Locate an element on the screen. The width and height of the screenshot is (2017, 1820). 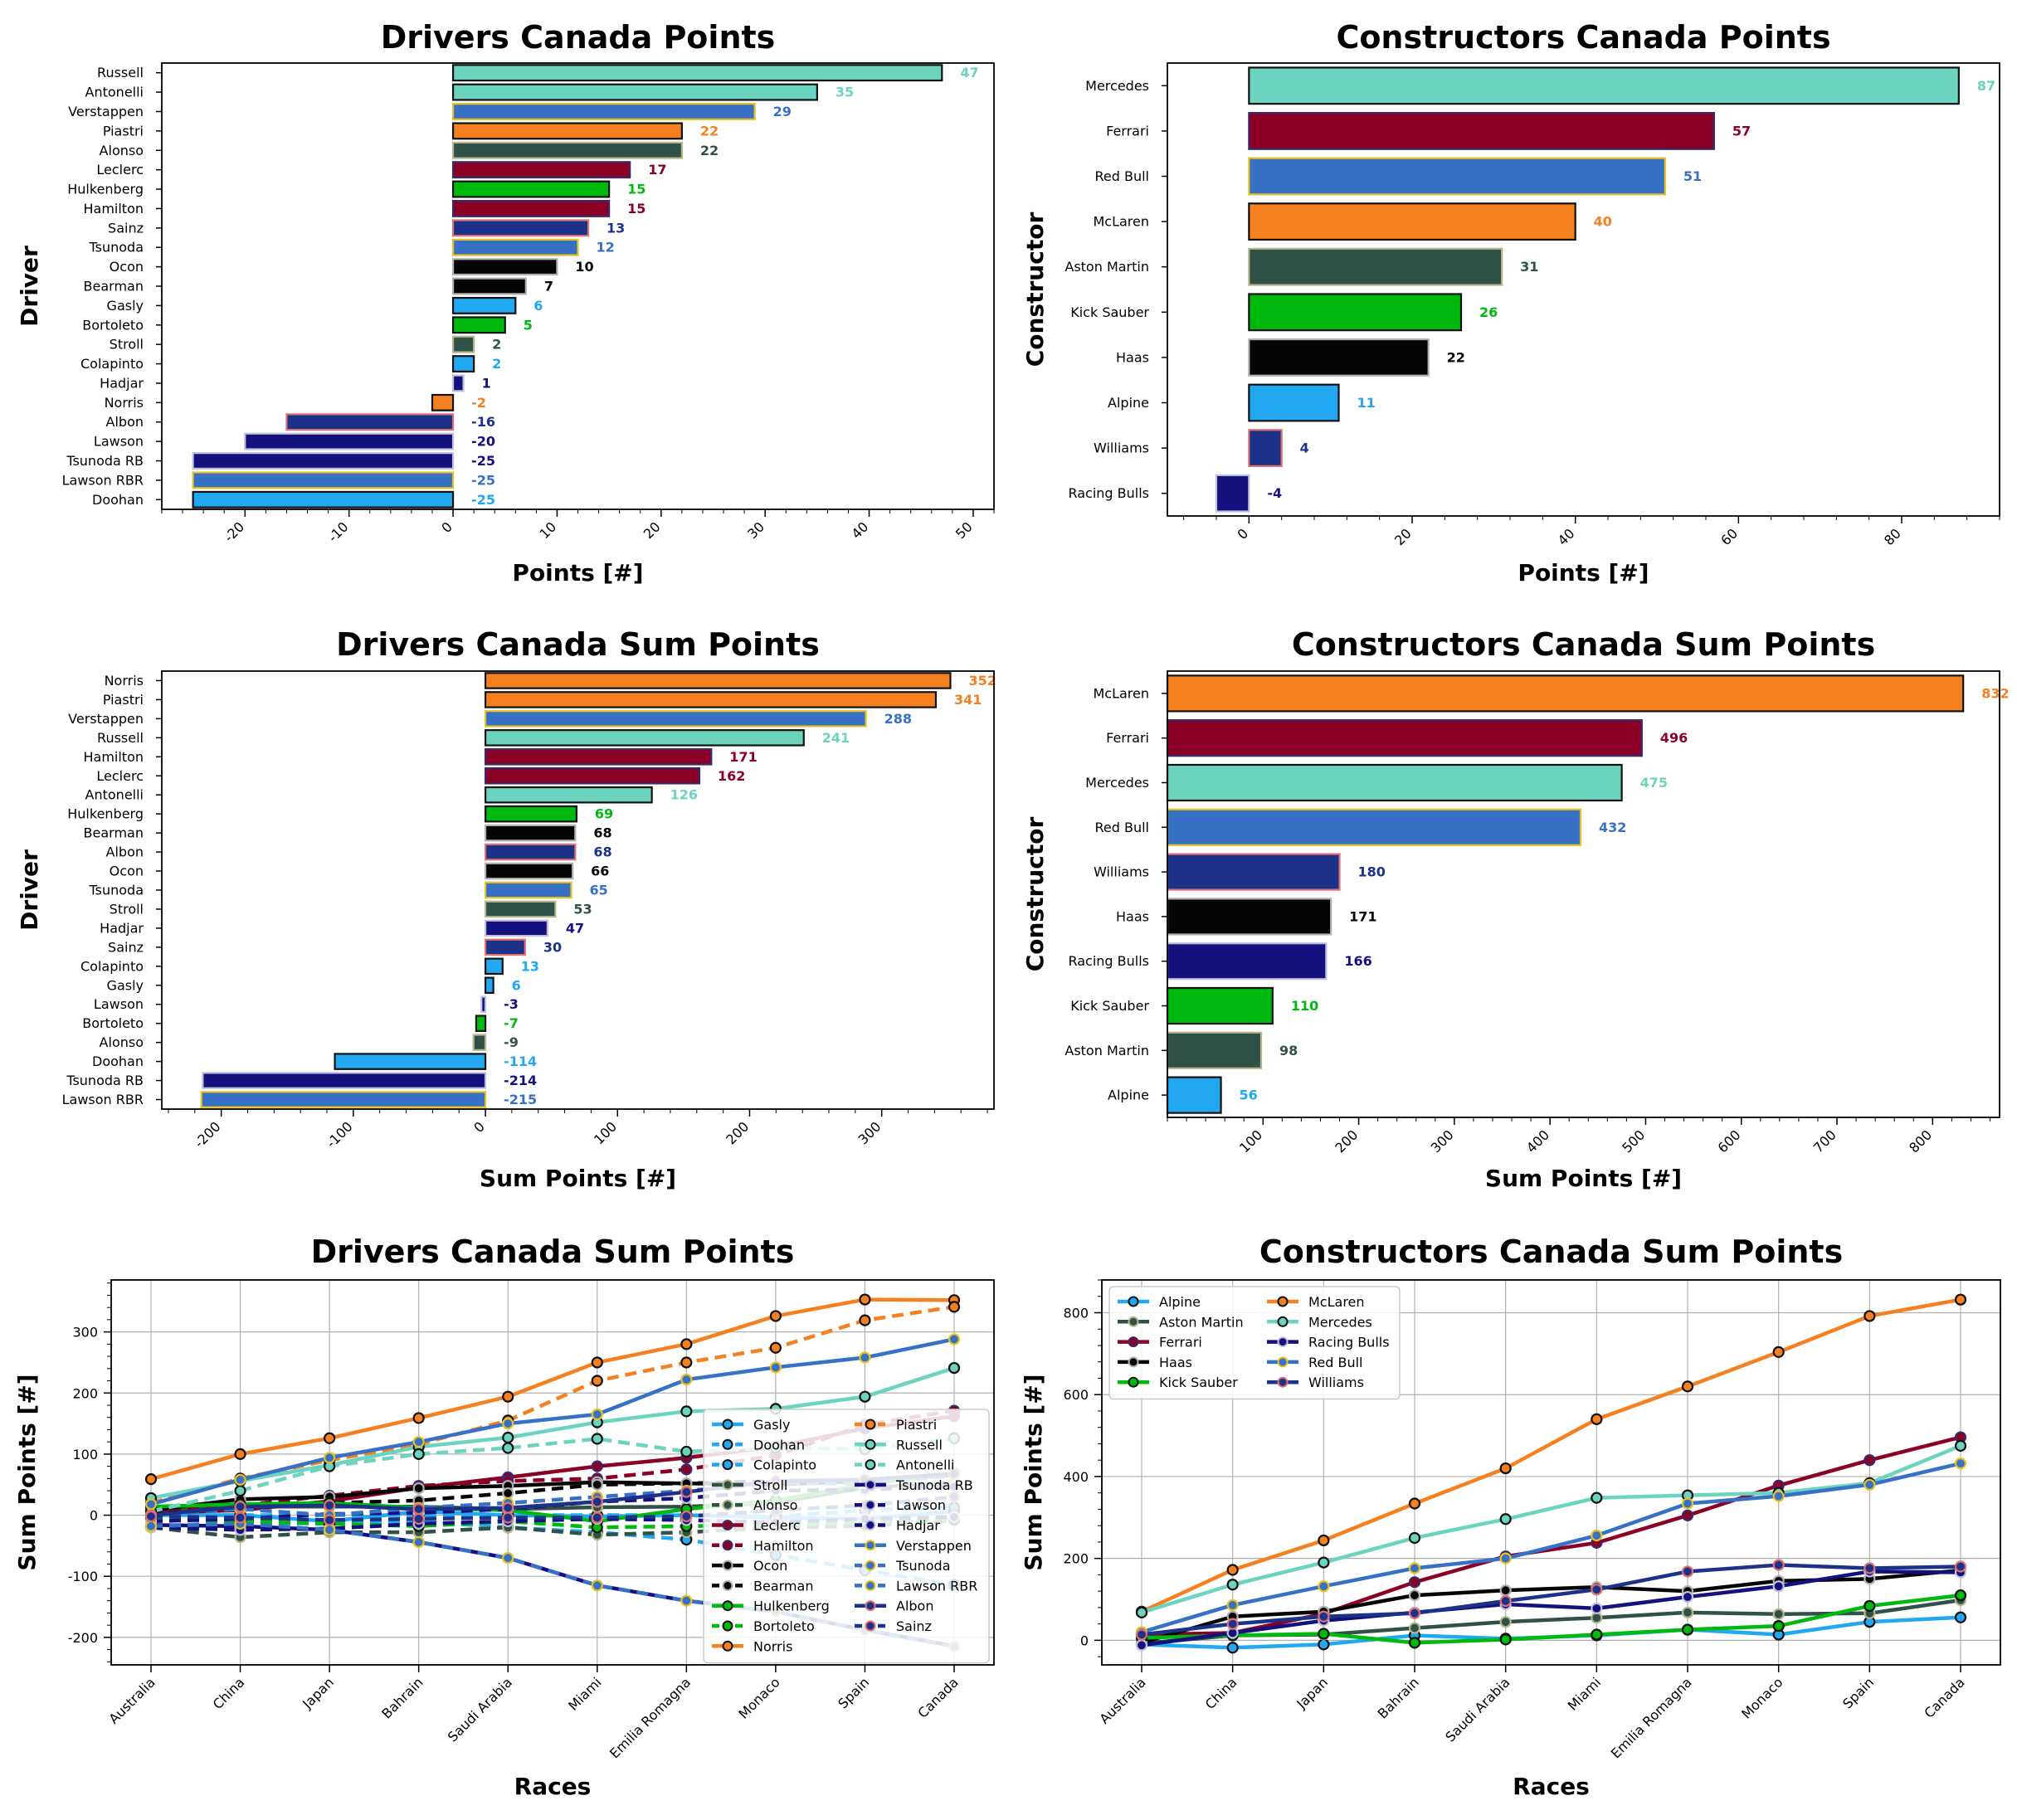
bar-ocon is located at coordinates (529, 871).